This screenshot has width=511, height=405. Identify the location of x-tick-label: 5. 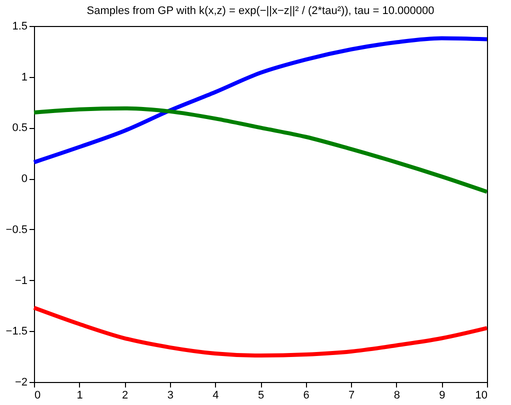
(261, 396).